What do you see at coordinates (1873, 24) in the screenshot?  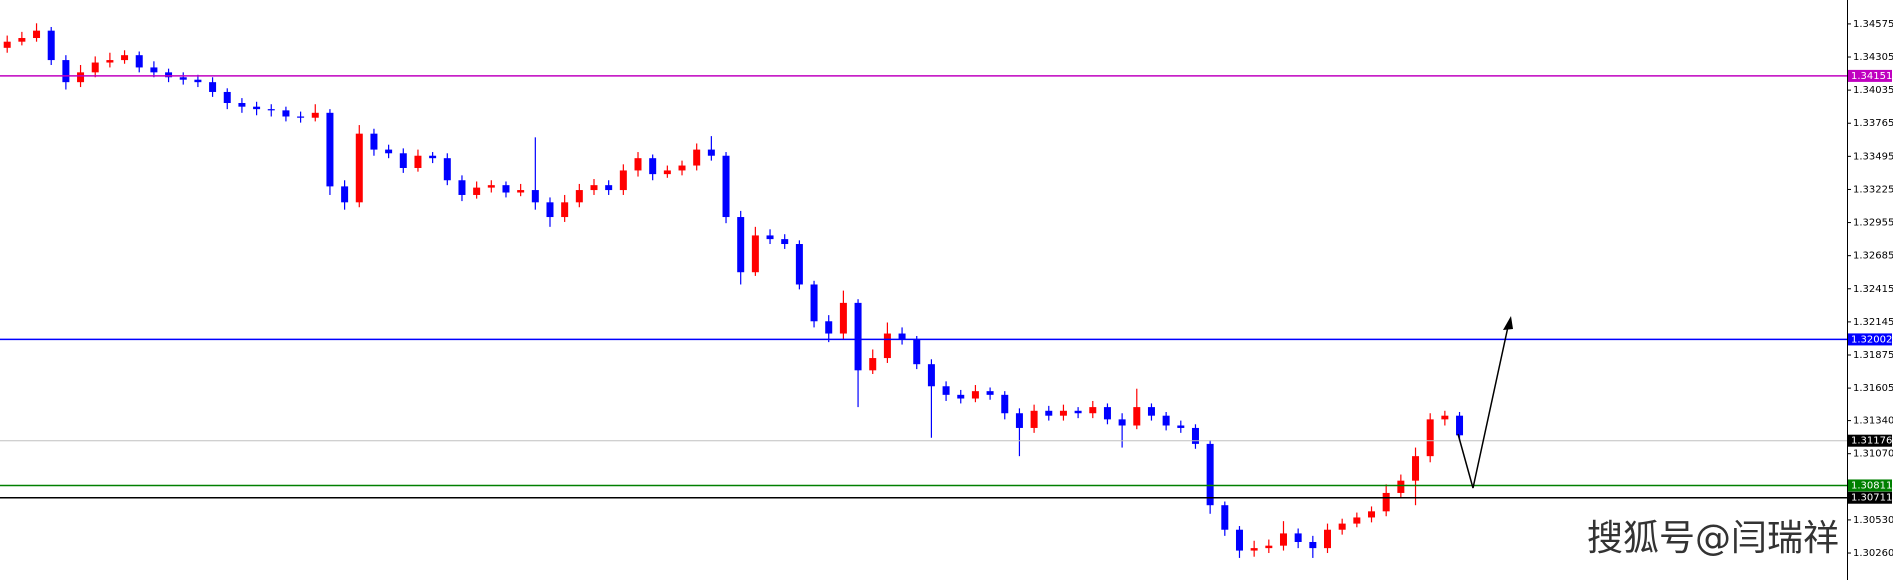 I see `y-tick-label: 1.34575` at bounding box center [1873, 24].